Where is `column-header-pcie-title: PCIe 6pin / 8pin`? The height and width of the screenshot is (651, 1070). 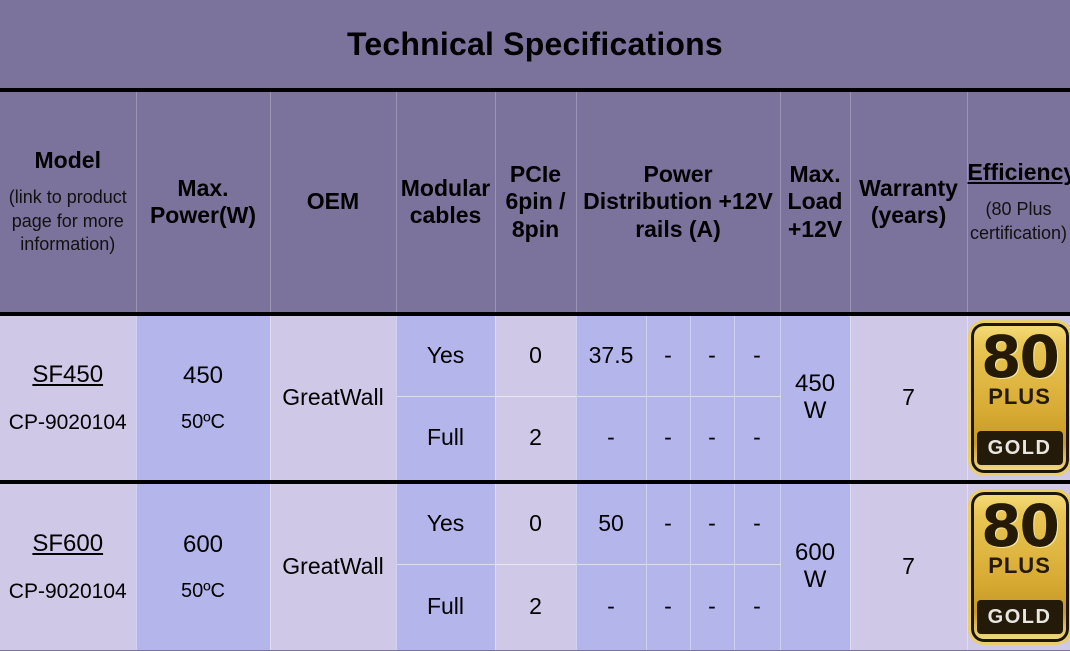
column-header-pcie-title: PCIe 6pin / 8pin is located at coordinates (535, 201).